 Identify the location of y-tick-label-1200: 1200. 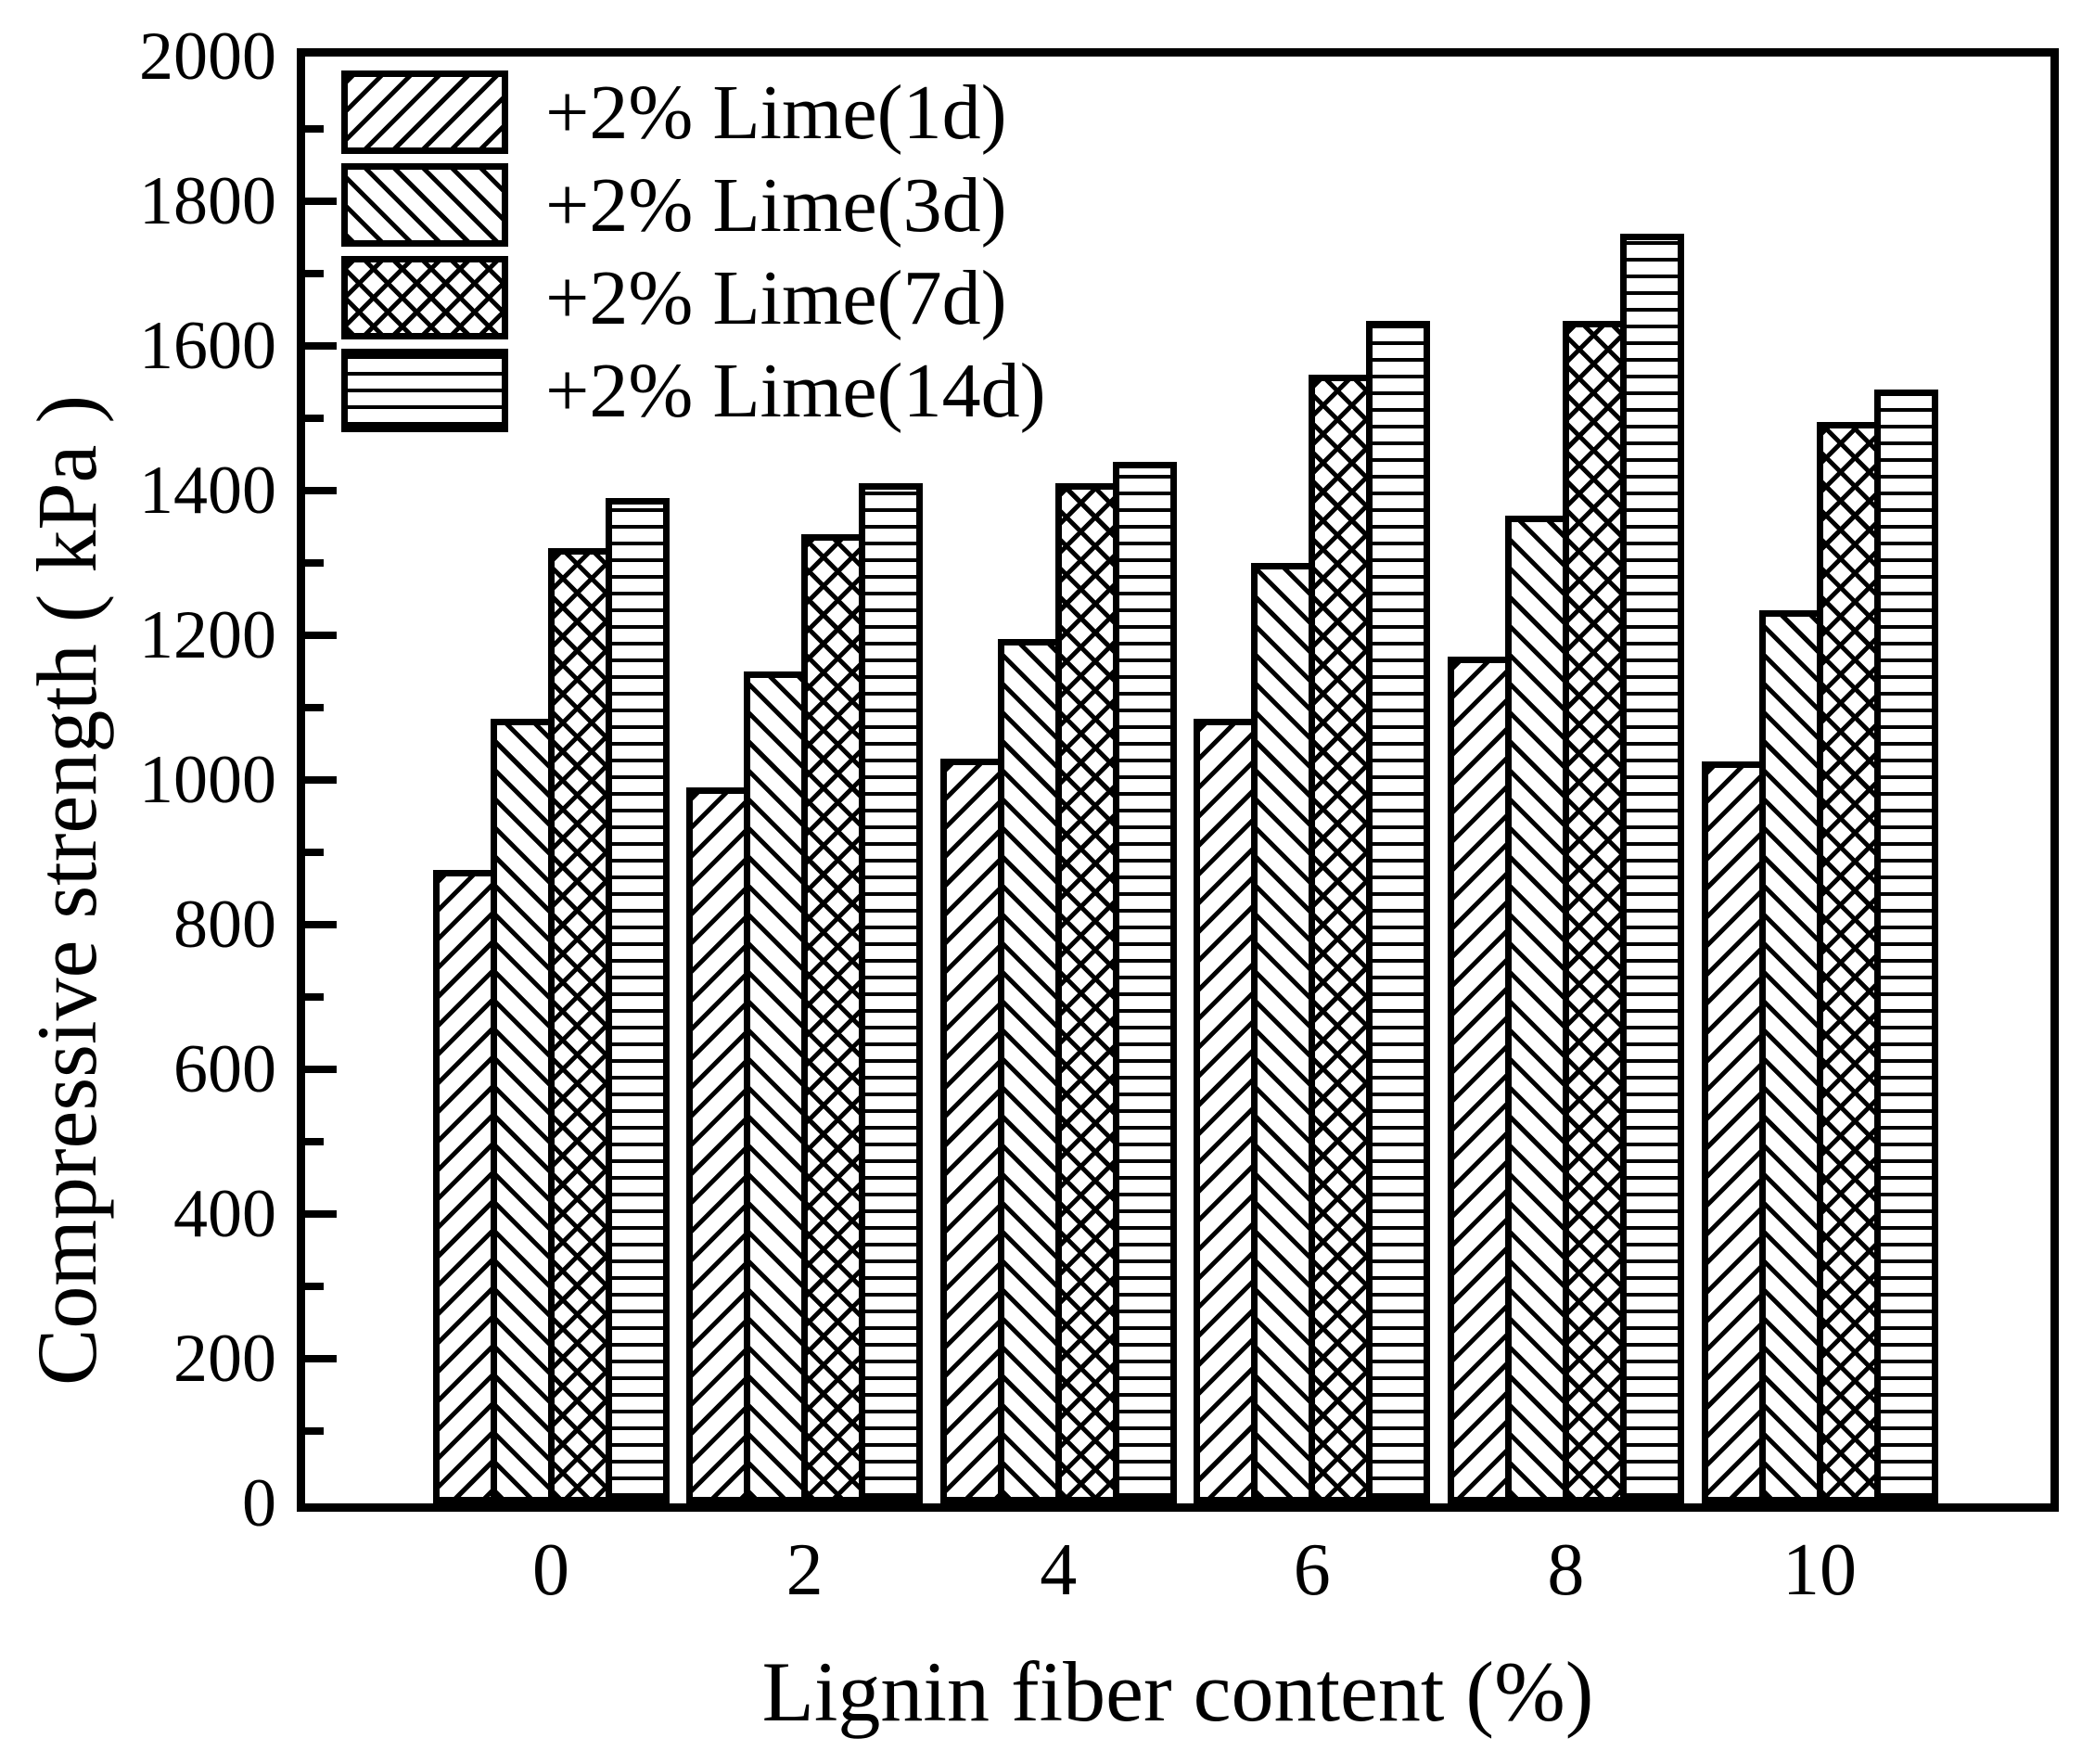
(207, 635).